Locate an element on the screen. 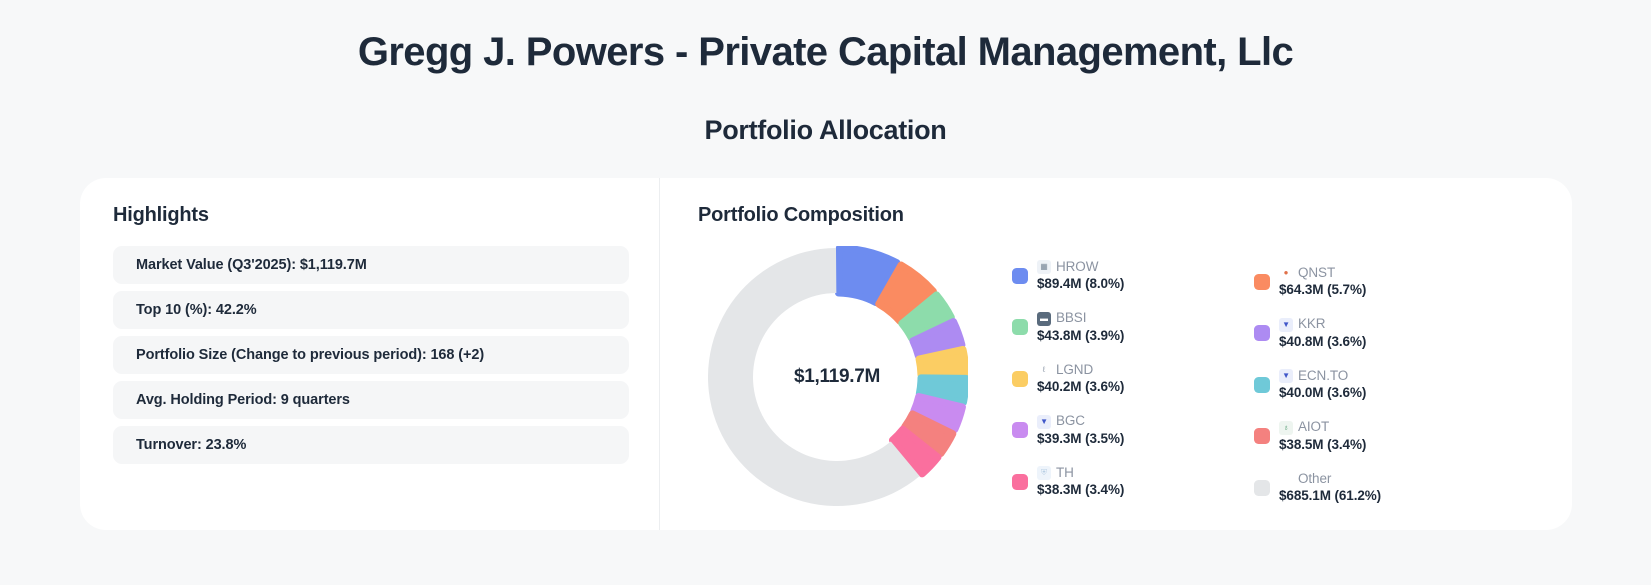  donut-slice-other is located at coordinates (814, 377).